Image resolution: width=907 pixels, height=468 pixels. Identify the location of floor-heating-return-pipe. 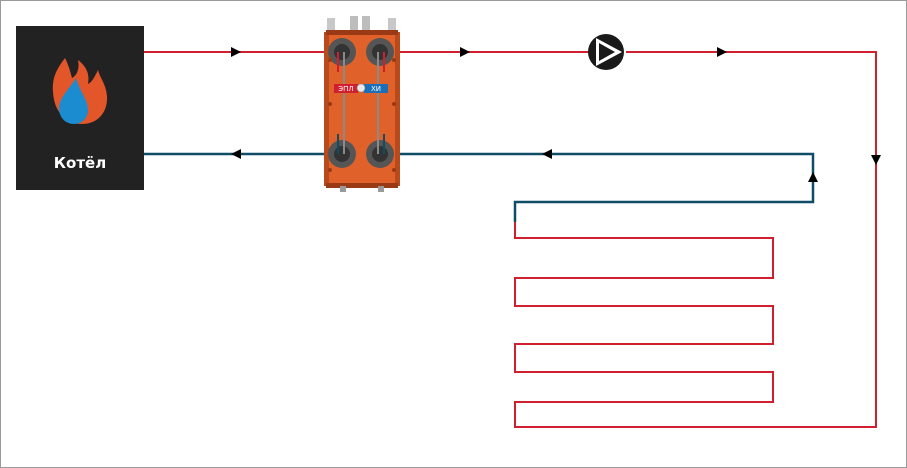
(603, 187).